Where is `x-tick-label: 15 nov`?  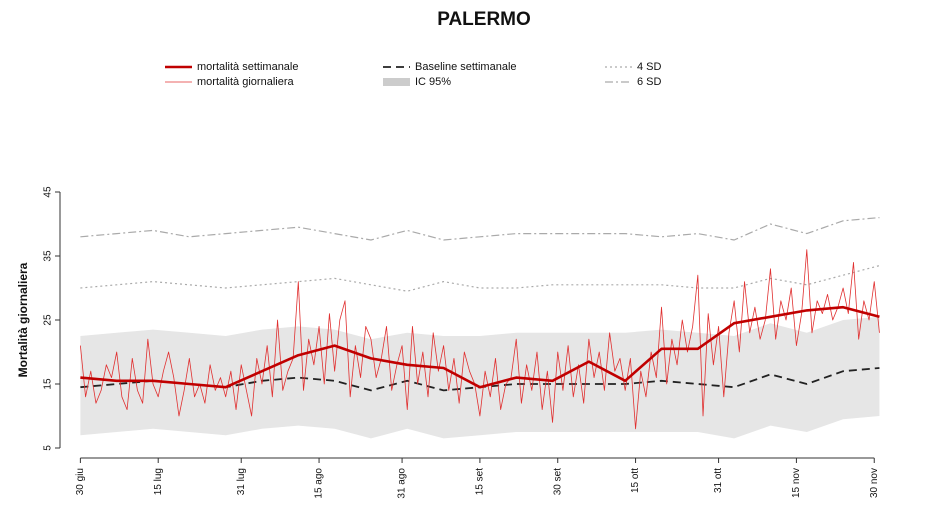 x-tick-label: 15 nov is located at coordinates (796, 483).